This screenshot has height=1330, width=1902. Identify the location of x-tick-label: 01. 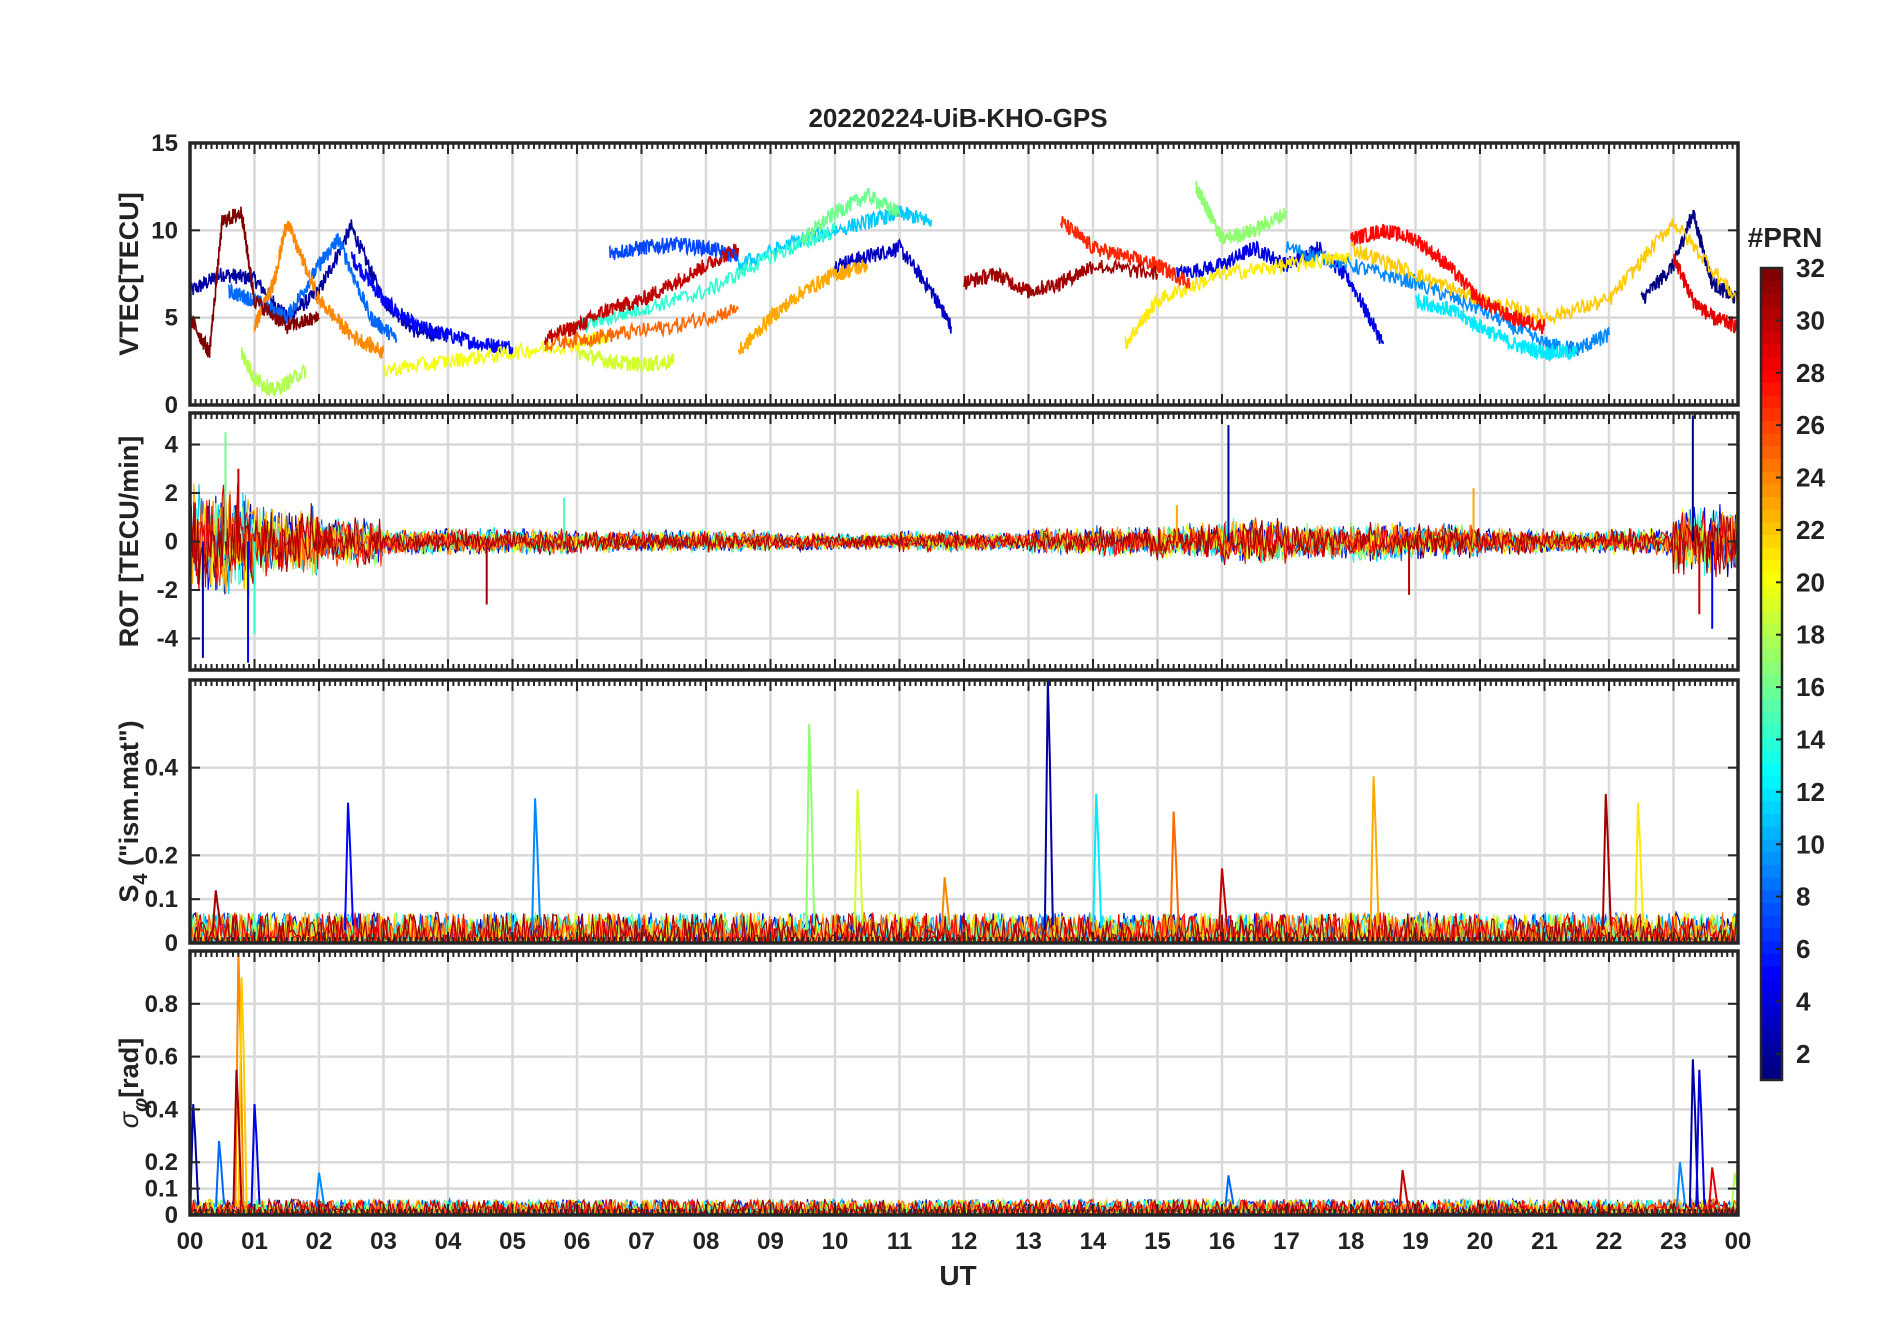
(254, 1241).